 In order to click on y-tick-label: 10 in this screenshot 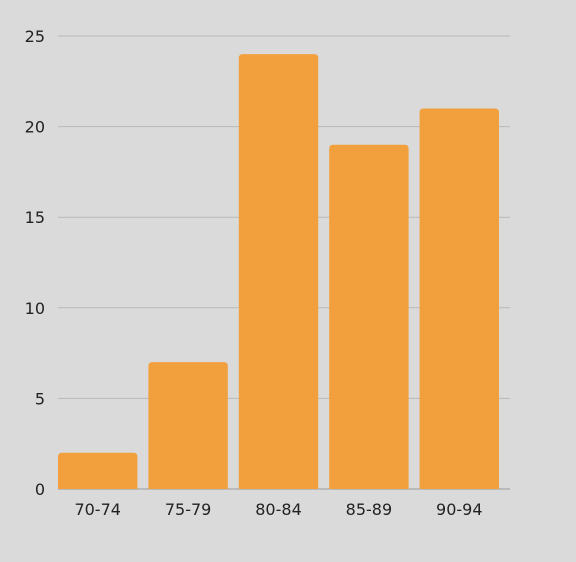, I will do `click(35, 308)`.